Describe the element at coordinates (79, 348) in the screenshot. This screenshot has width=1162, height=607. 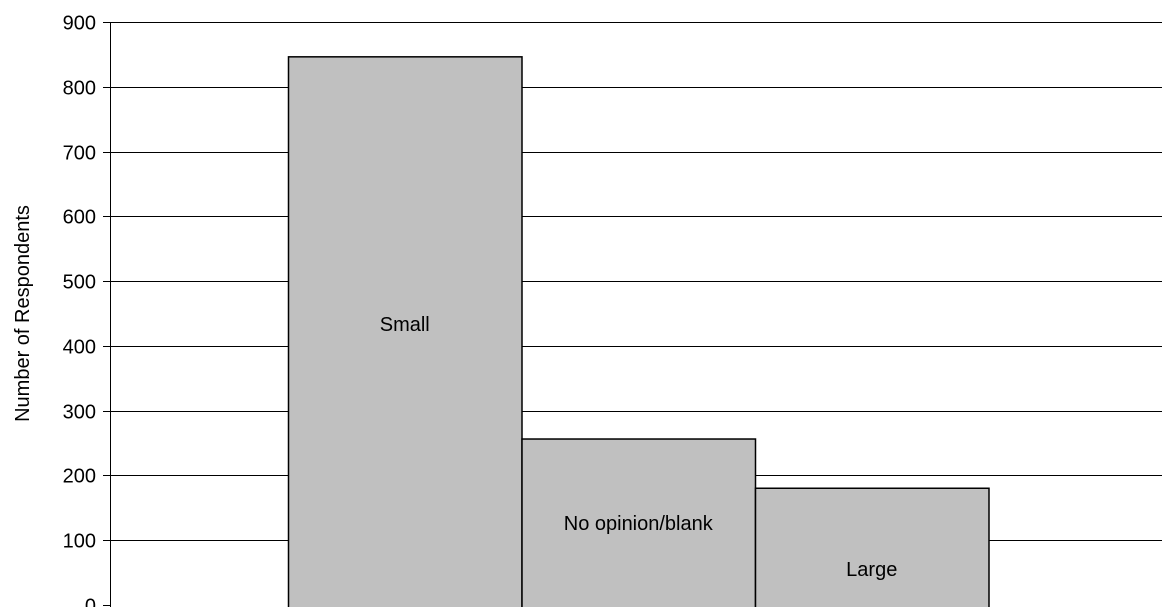
I see `y-tick-label: 400` at that location.